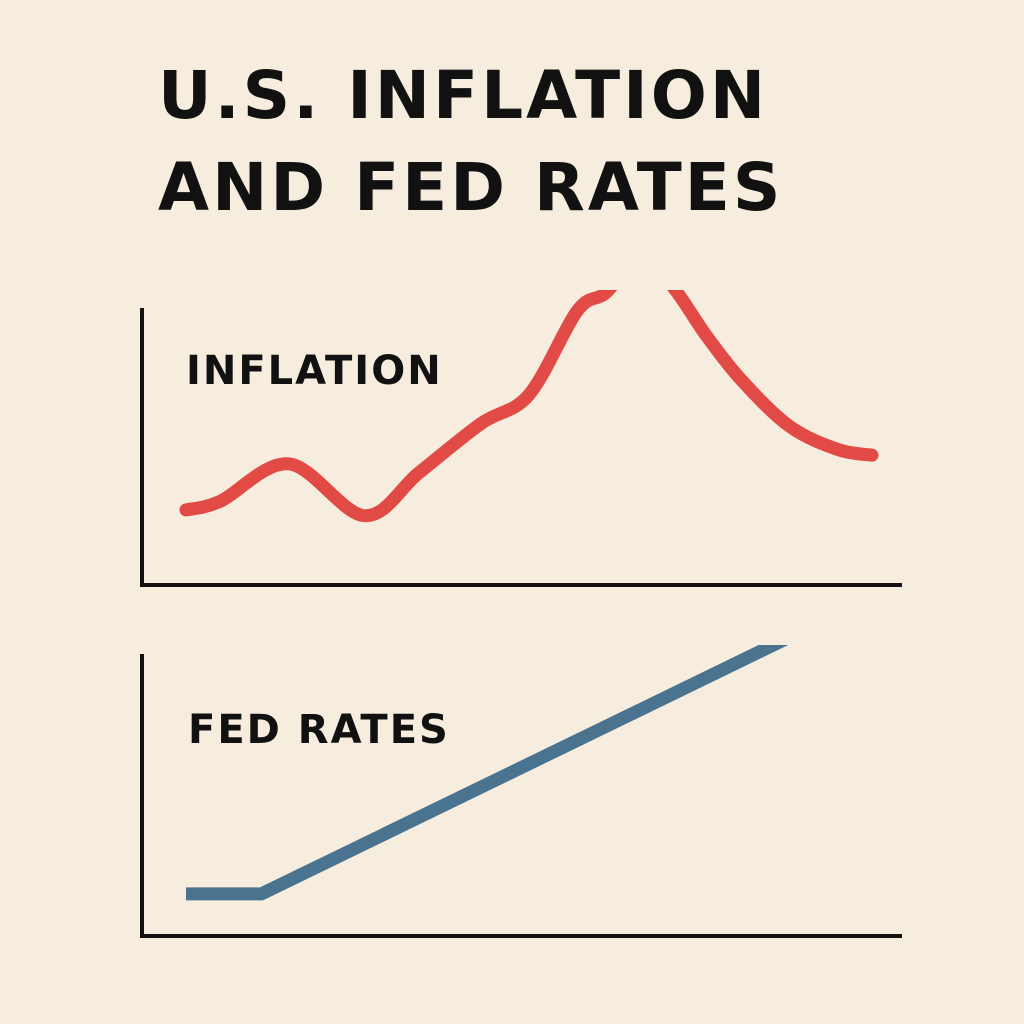 The height and width of the screenshot is (1024, 1024). Describe the element at coordinates (487, 773) in the screenshot. I see `fed-rates-series-line` at that location.